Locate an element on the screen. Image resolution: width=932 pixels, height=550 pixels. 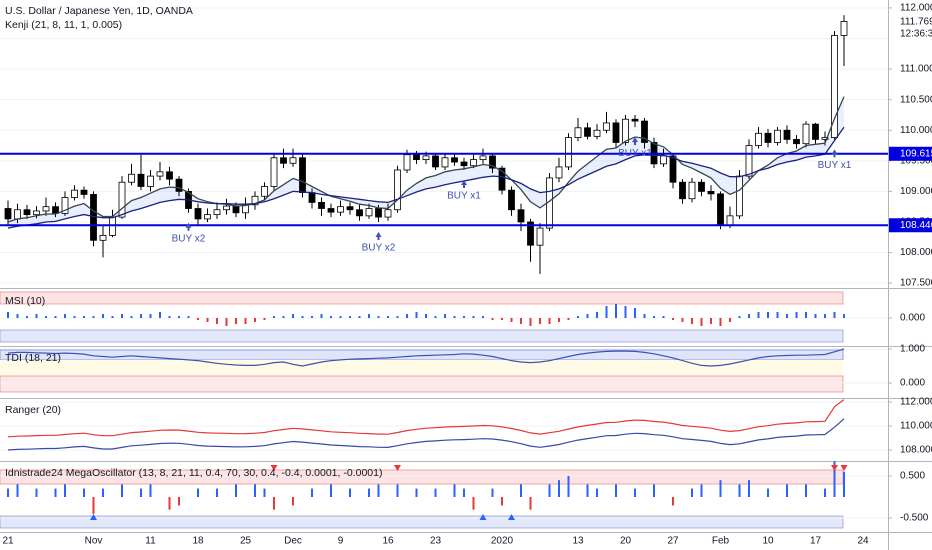
indicator-line is located at coordinates (426, 418).